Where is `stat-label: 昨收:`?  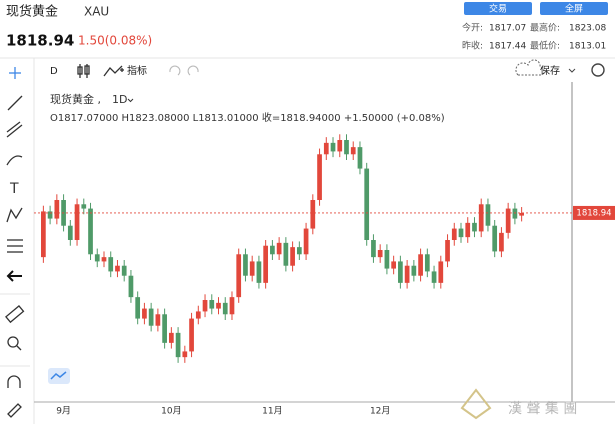
stat-label: 昨收: is located at coordinates (472, 46).